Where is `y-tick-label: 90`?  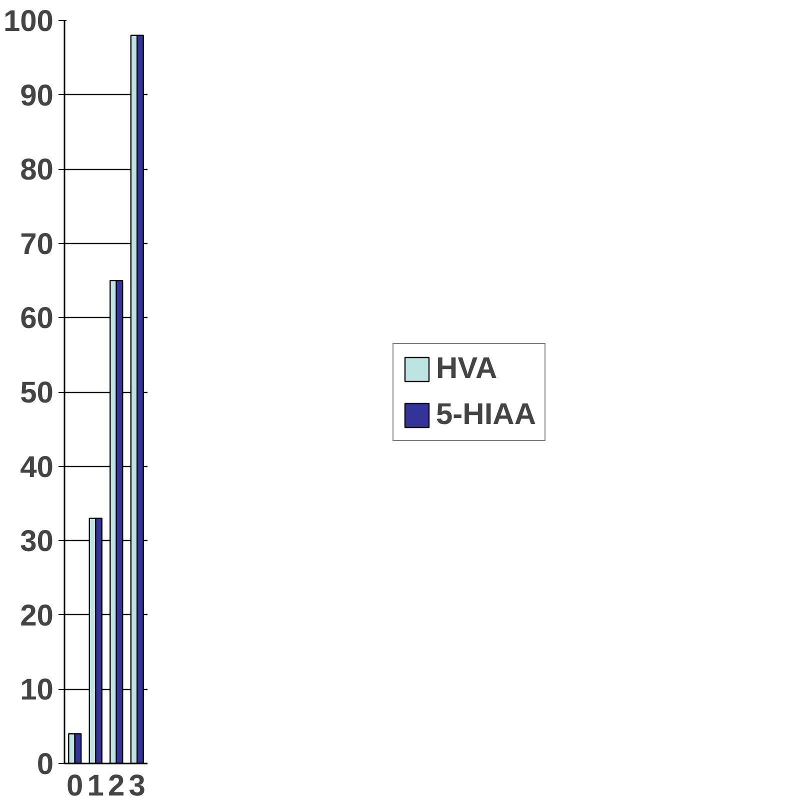 y-tick-label: 90 is located at coordinates (37, 95).